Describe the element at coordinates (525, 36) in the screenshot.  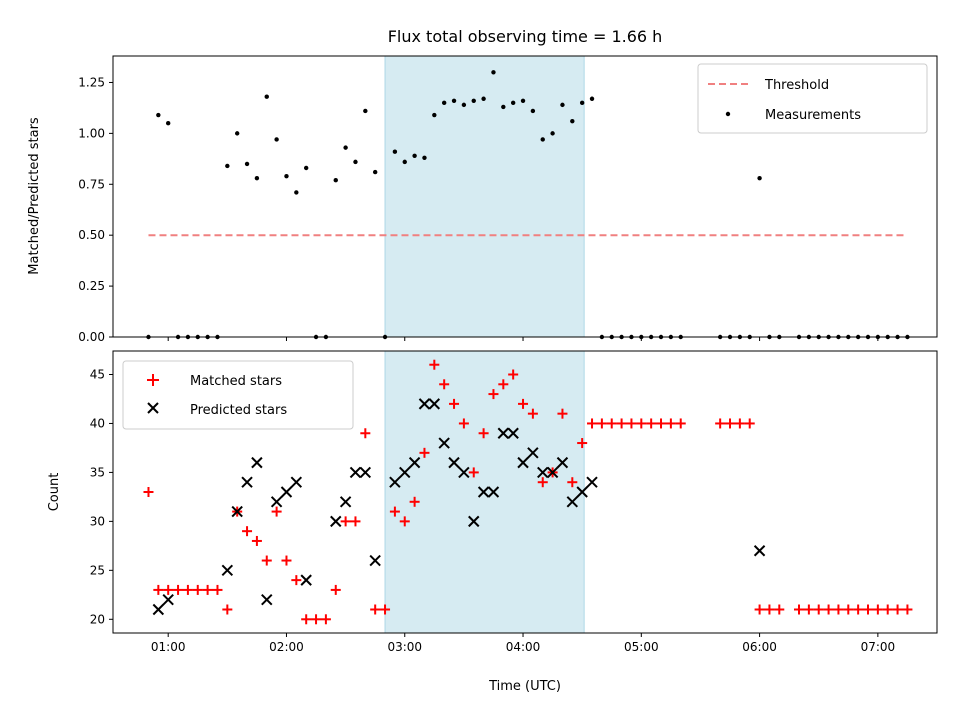
I see `chart-title: Flux total observing time = 1.66 h` at that location.